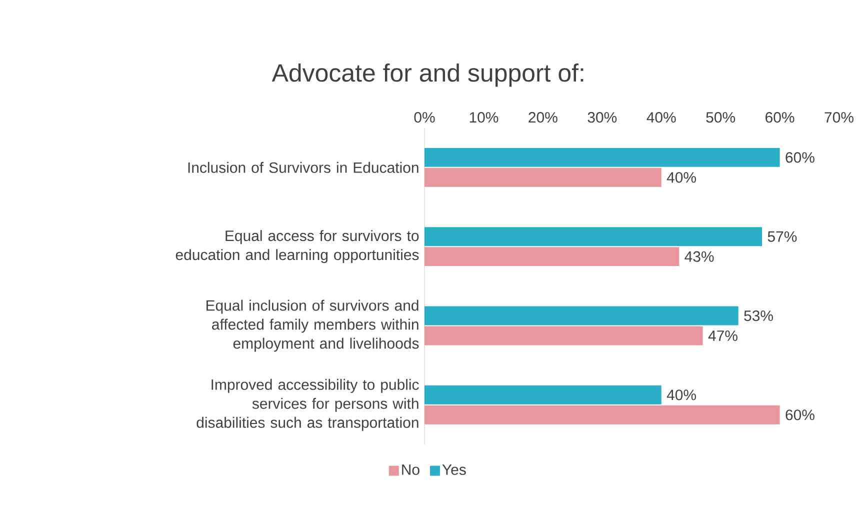  Describe the element at coordinates (602, 117) in the screenshot. I see `x-tick-label: 30%` at that location.